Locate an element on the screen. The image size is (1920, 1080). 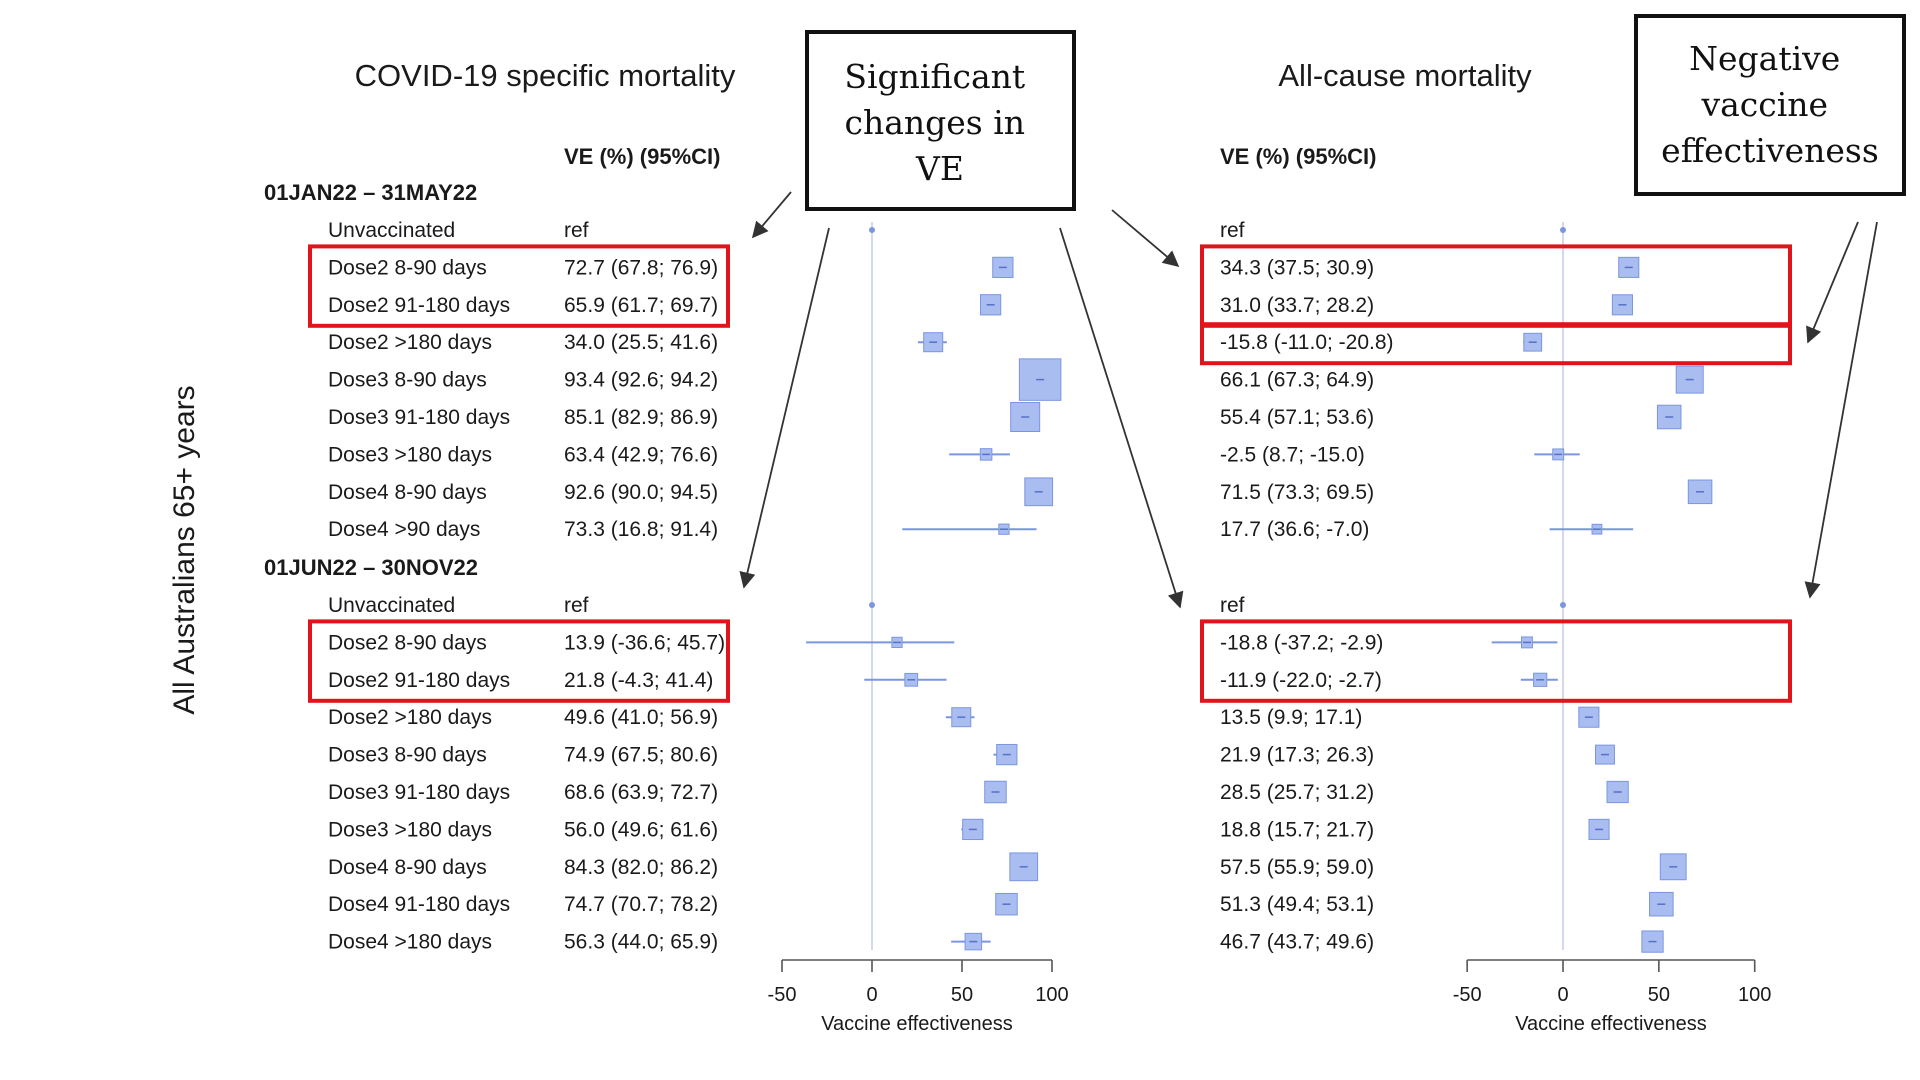
callout-significant-text: Significant changes in VE is located at coordinates (939, 122).